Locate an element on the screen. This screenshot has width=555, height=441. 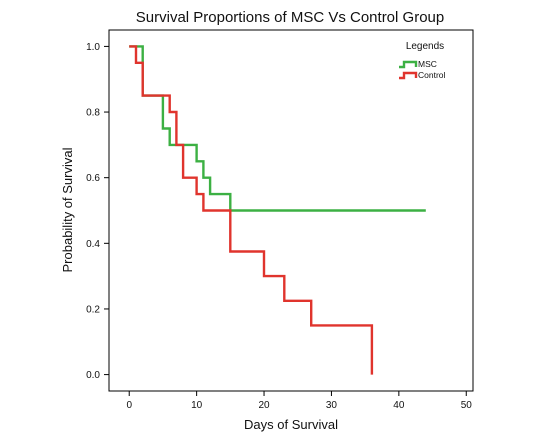
y-tick-label: 0.4 is located at coordinates (93, 244).